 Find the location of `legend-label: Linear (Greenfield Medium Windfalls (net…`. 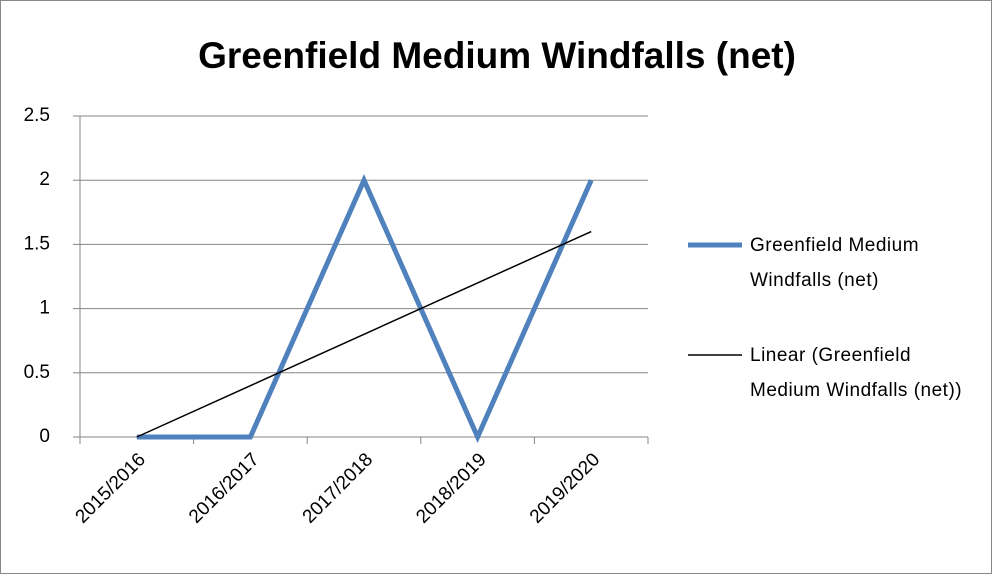

legend-label: Linear (Greenfield Medium Windfalls (net… is located at coordinates (856, 373).